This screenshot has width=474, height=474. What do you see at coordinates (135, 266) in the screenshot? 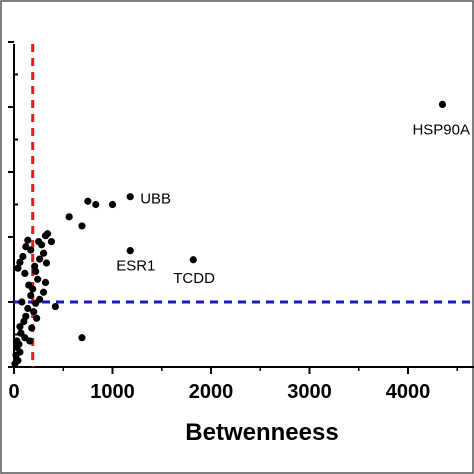
I see `point-label-esr1: ESR1` at bounding box center [135, 266].